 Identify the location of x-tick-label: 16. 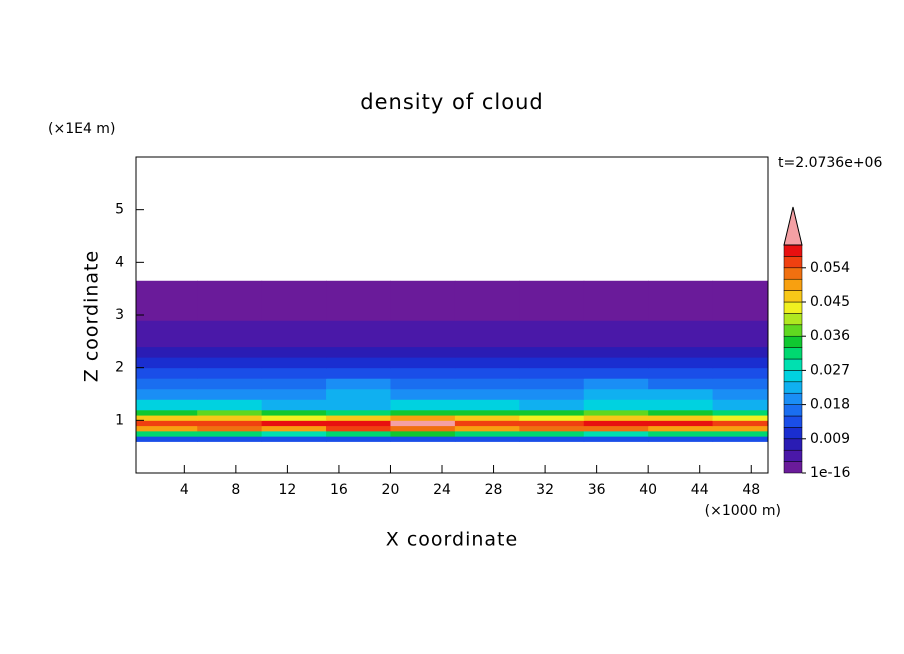
(339, 490).